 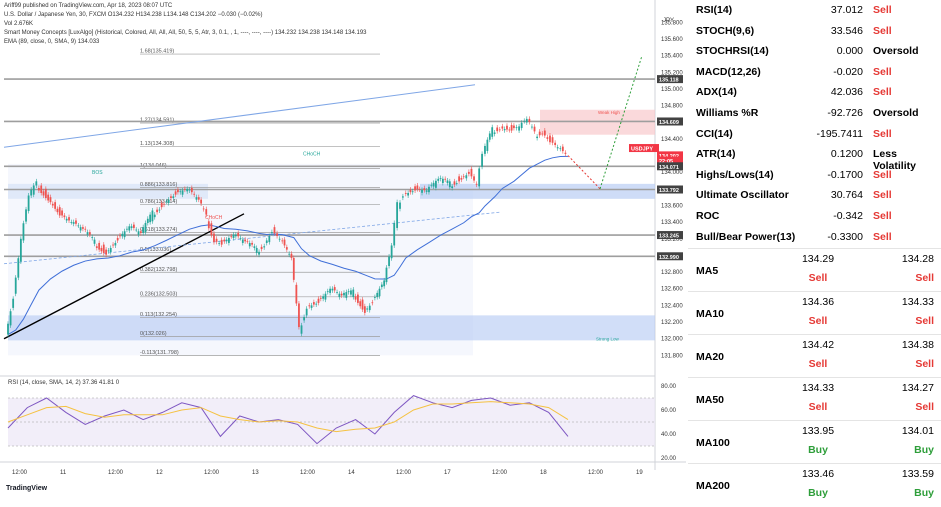 I want to click on ma-simple-action: Sell, so click(x=818, y=321).